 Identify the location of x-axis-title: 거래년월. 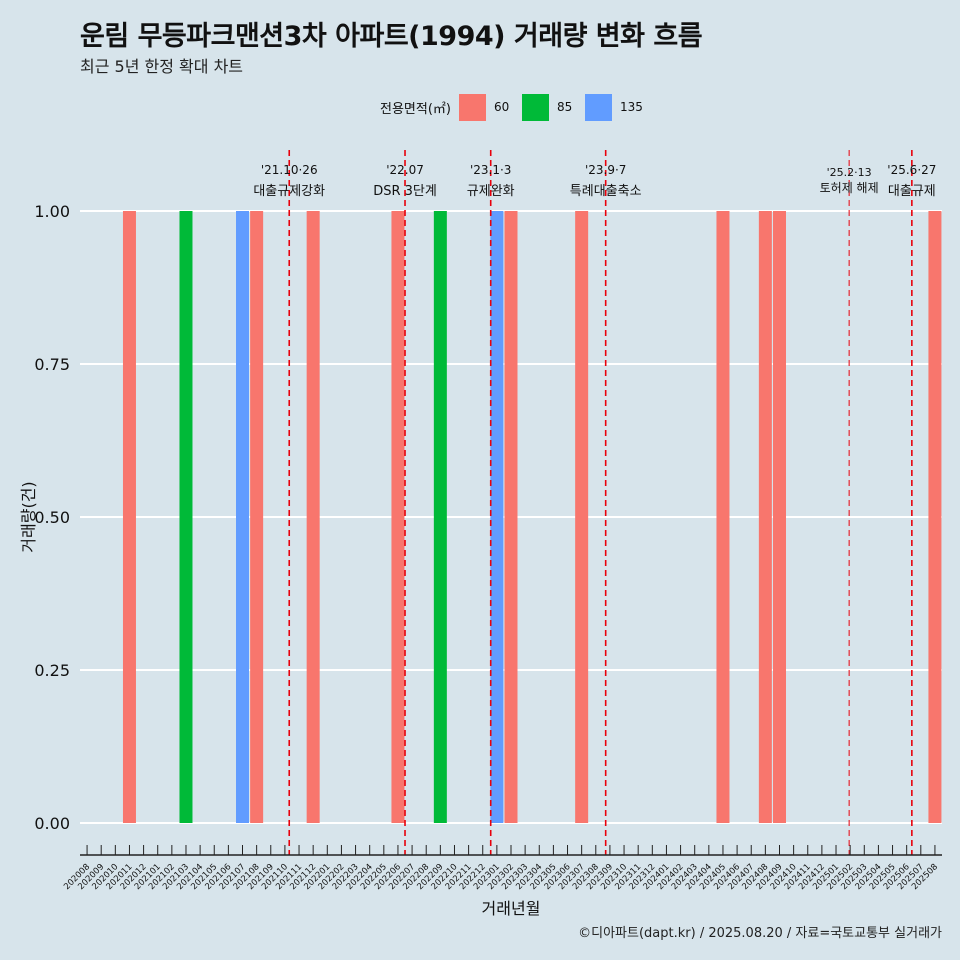
(511, 908).